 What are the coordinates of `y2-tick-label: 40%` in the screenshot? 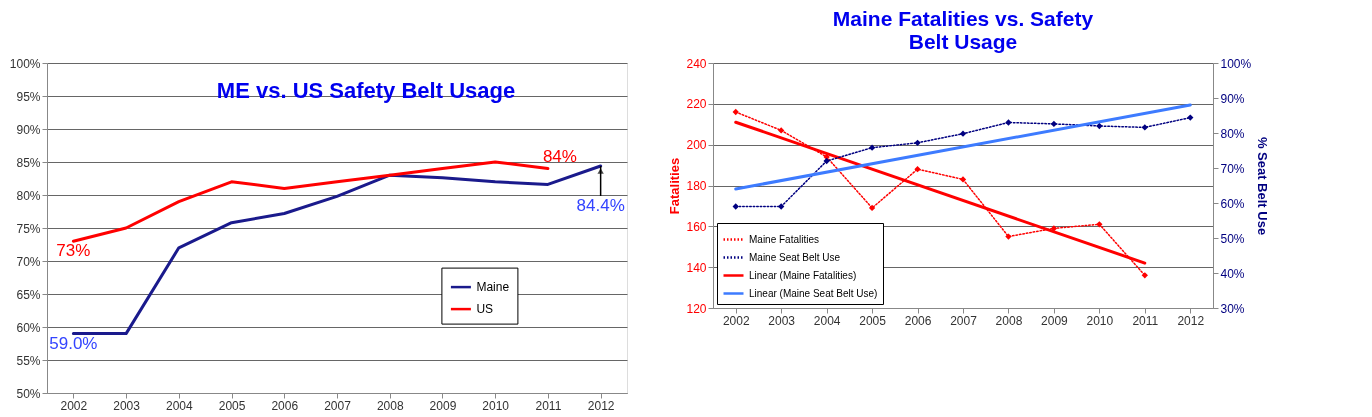 It's located at (1232, 273).